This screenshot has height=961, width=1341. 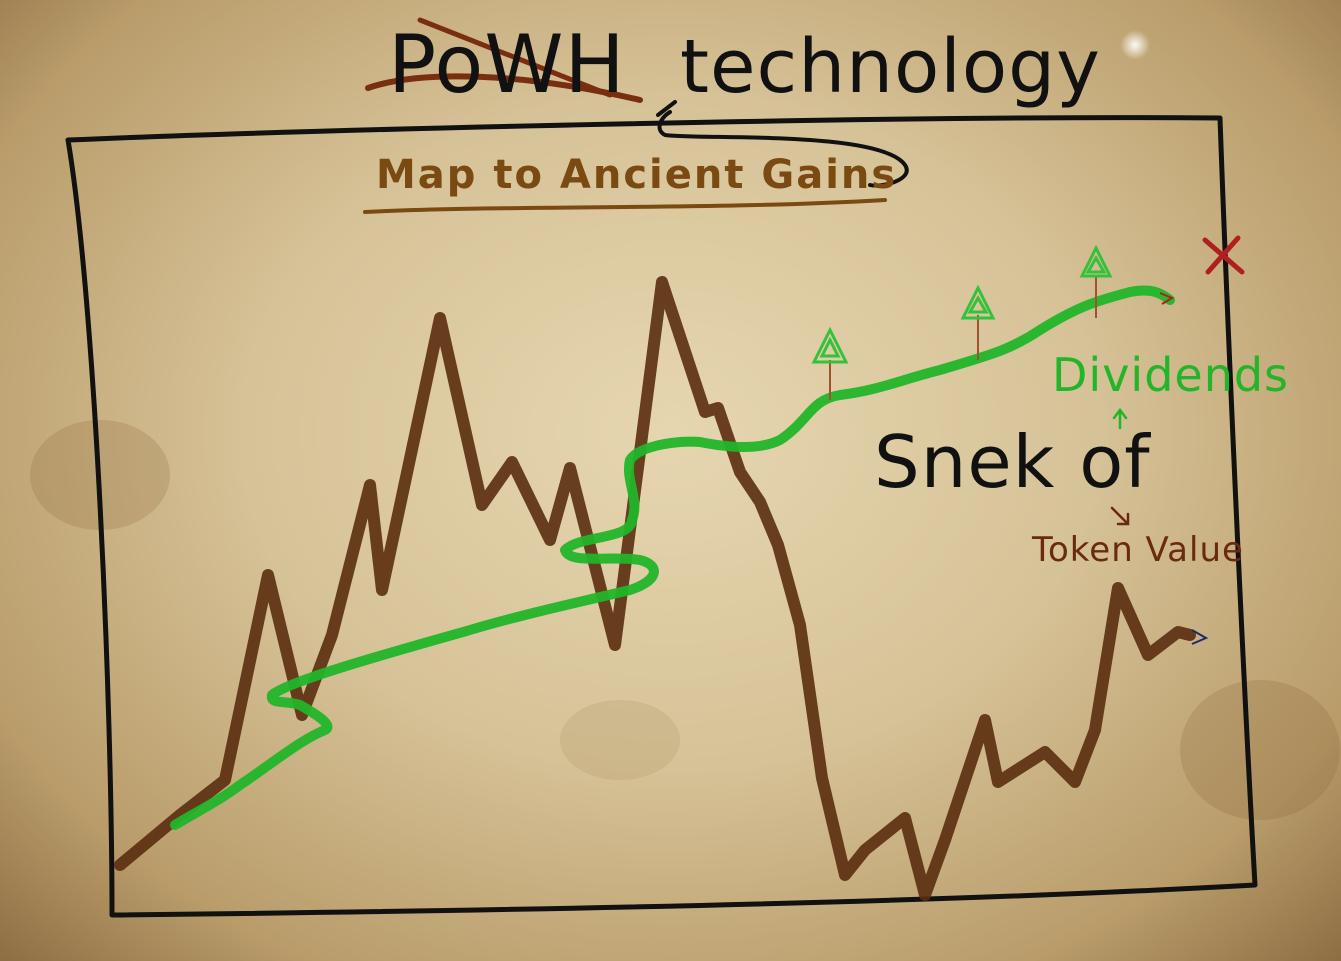 I want to click on dividends-label: Dividends, so click(x=1171, y=375).